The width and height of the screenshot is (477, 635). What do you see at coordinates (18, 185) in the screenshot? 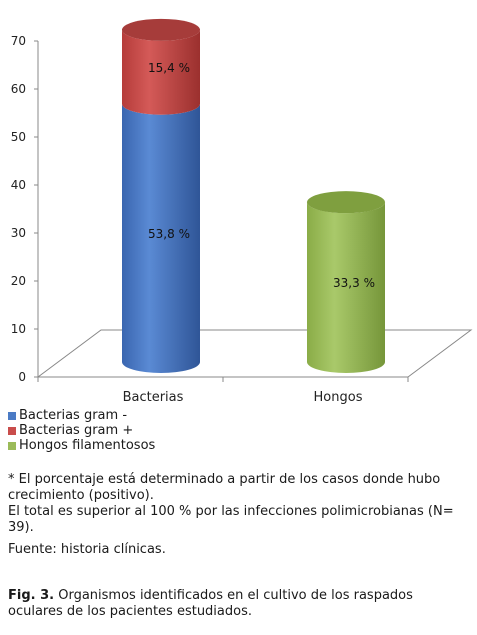
I see `y-tick-label: 40` at bounding box center [18, 185].